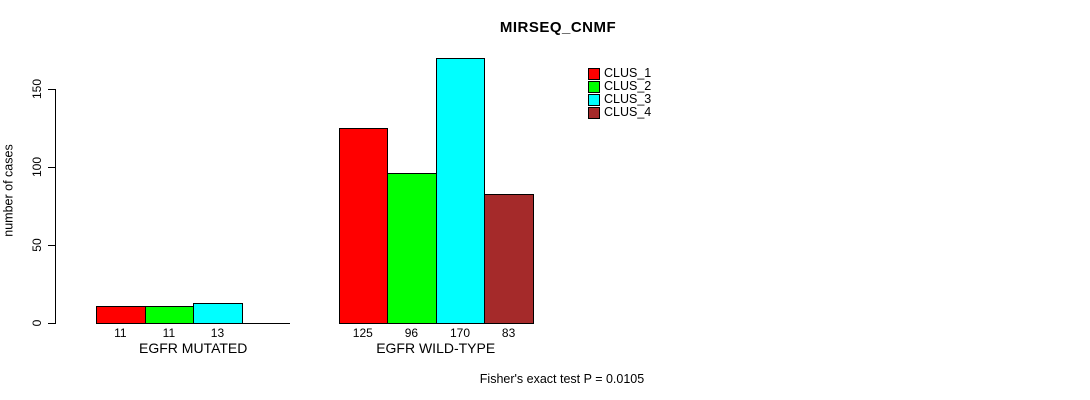 This screenshot has height=400, width=1090. I want to click on y-tick-label: 0, so click(37, 323).